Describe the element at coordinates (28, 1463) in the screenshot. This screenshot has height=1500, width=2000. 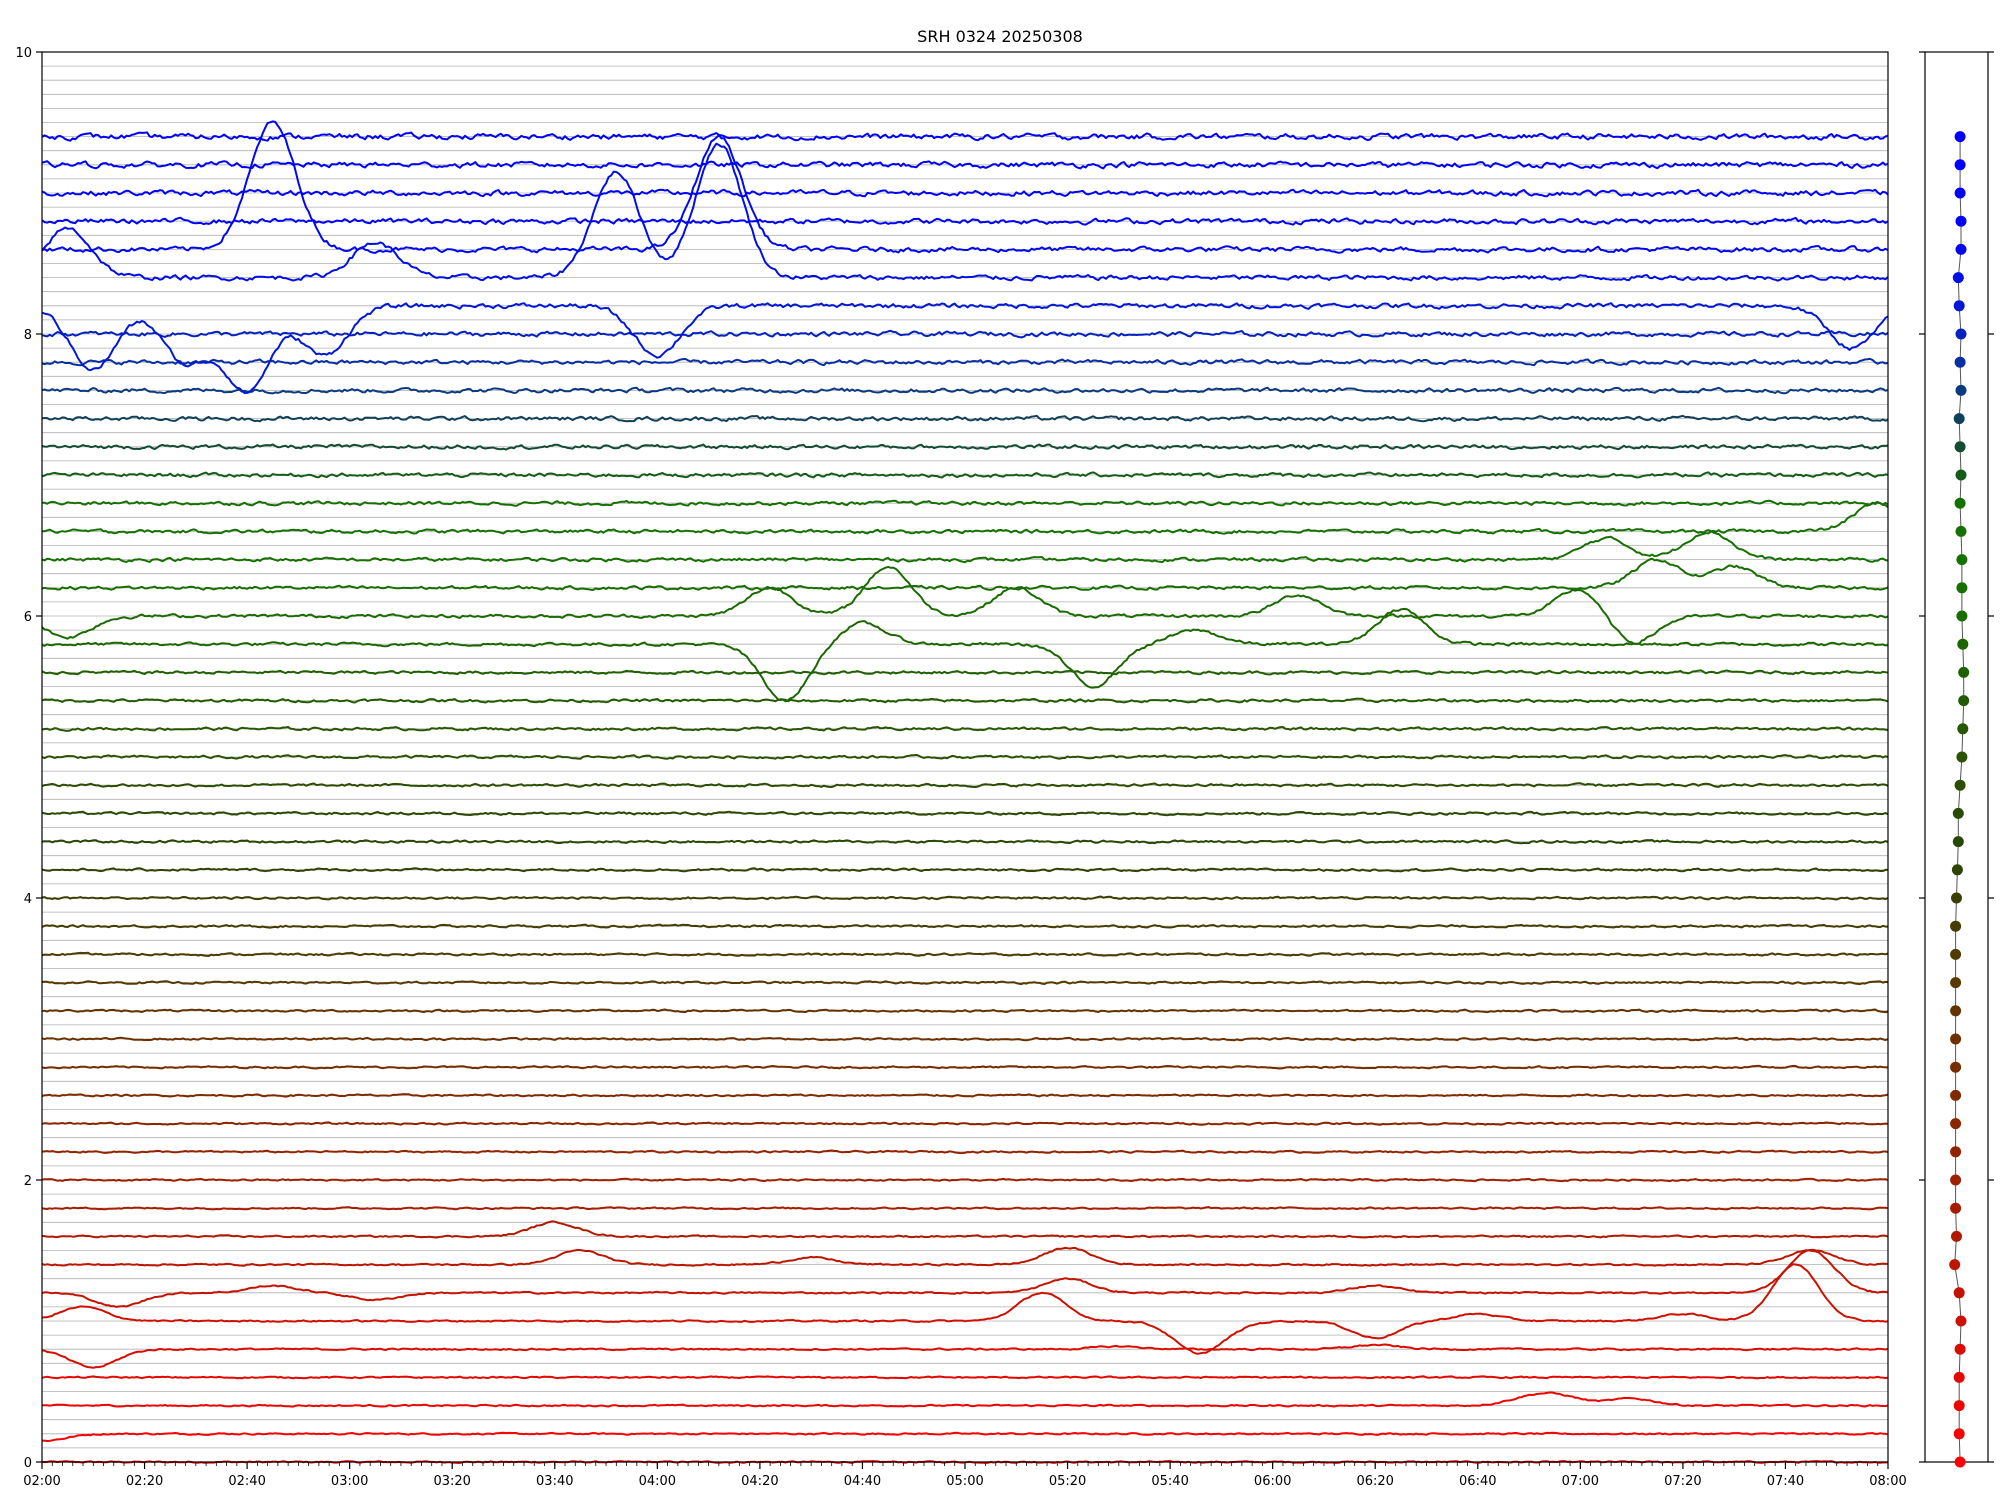
I see `y-tick-label: 0` at that location.